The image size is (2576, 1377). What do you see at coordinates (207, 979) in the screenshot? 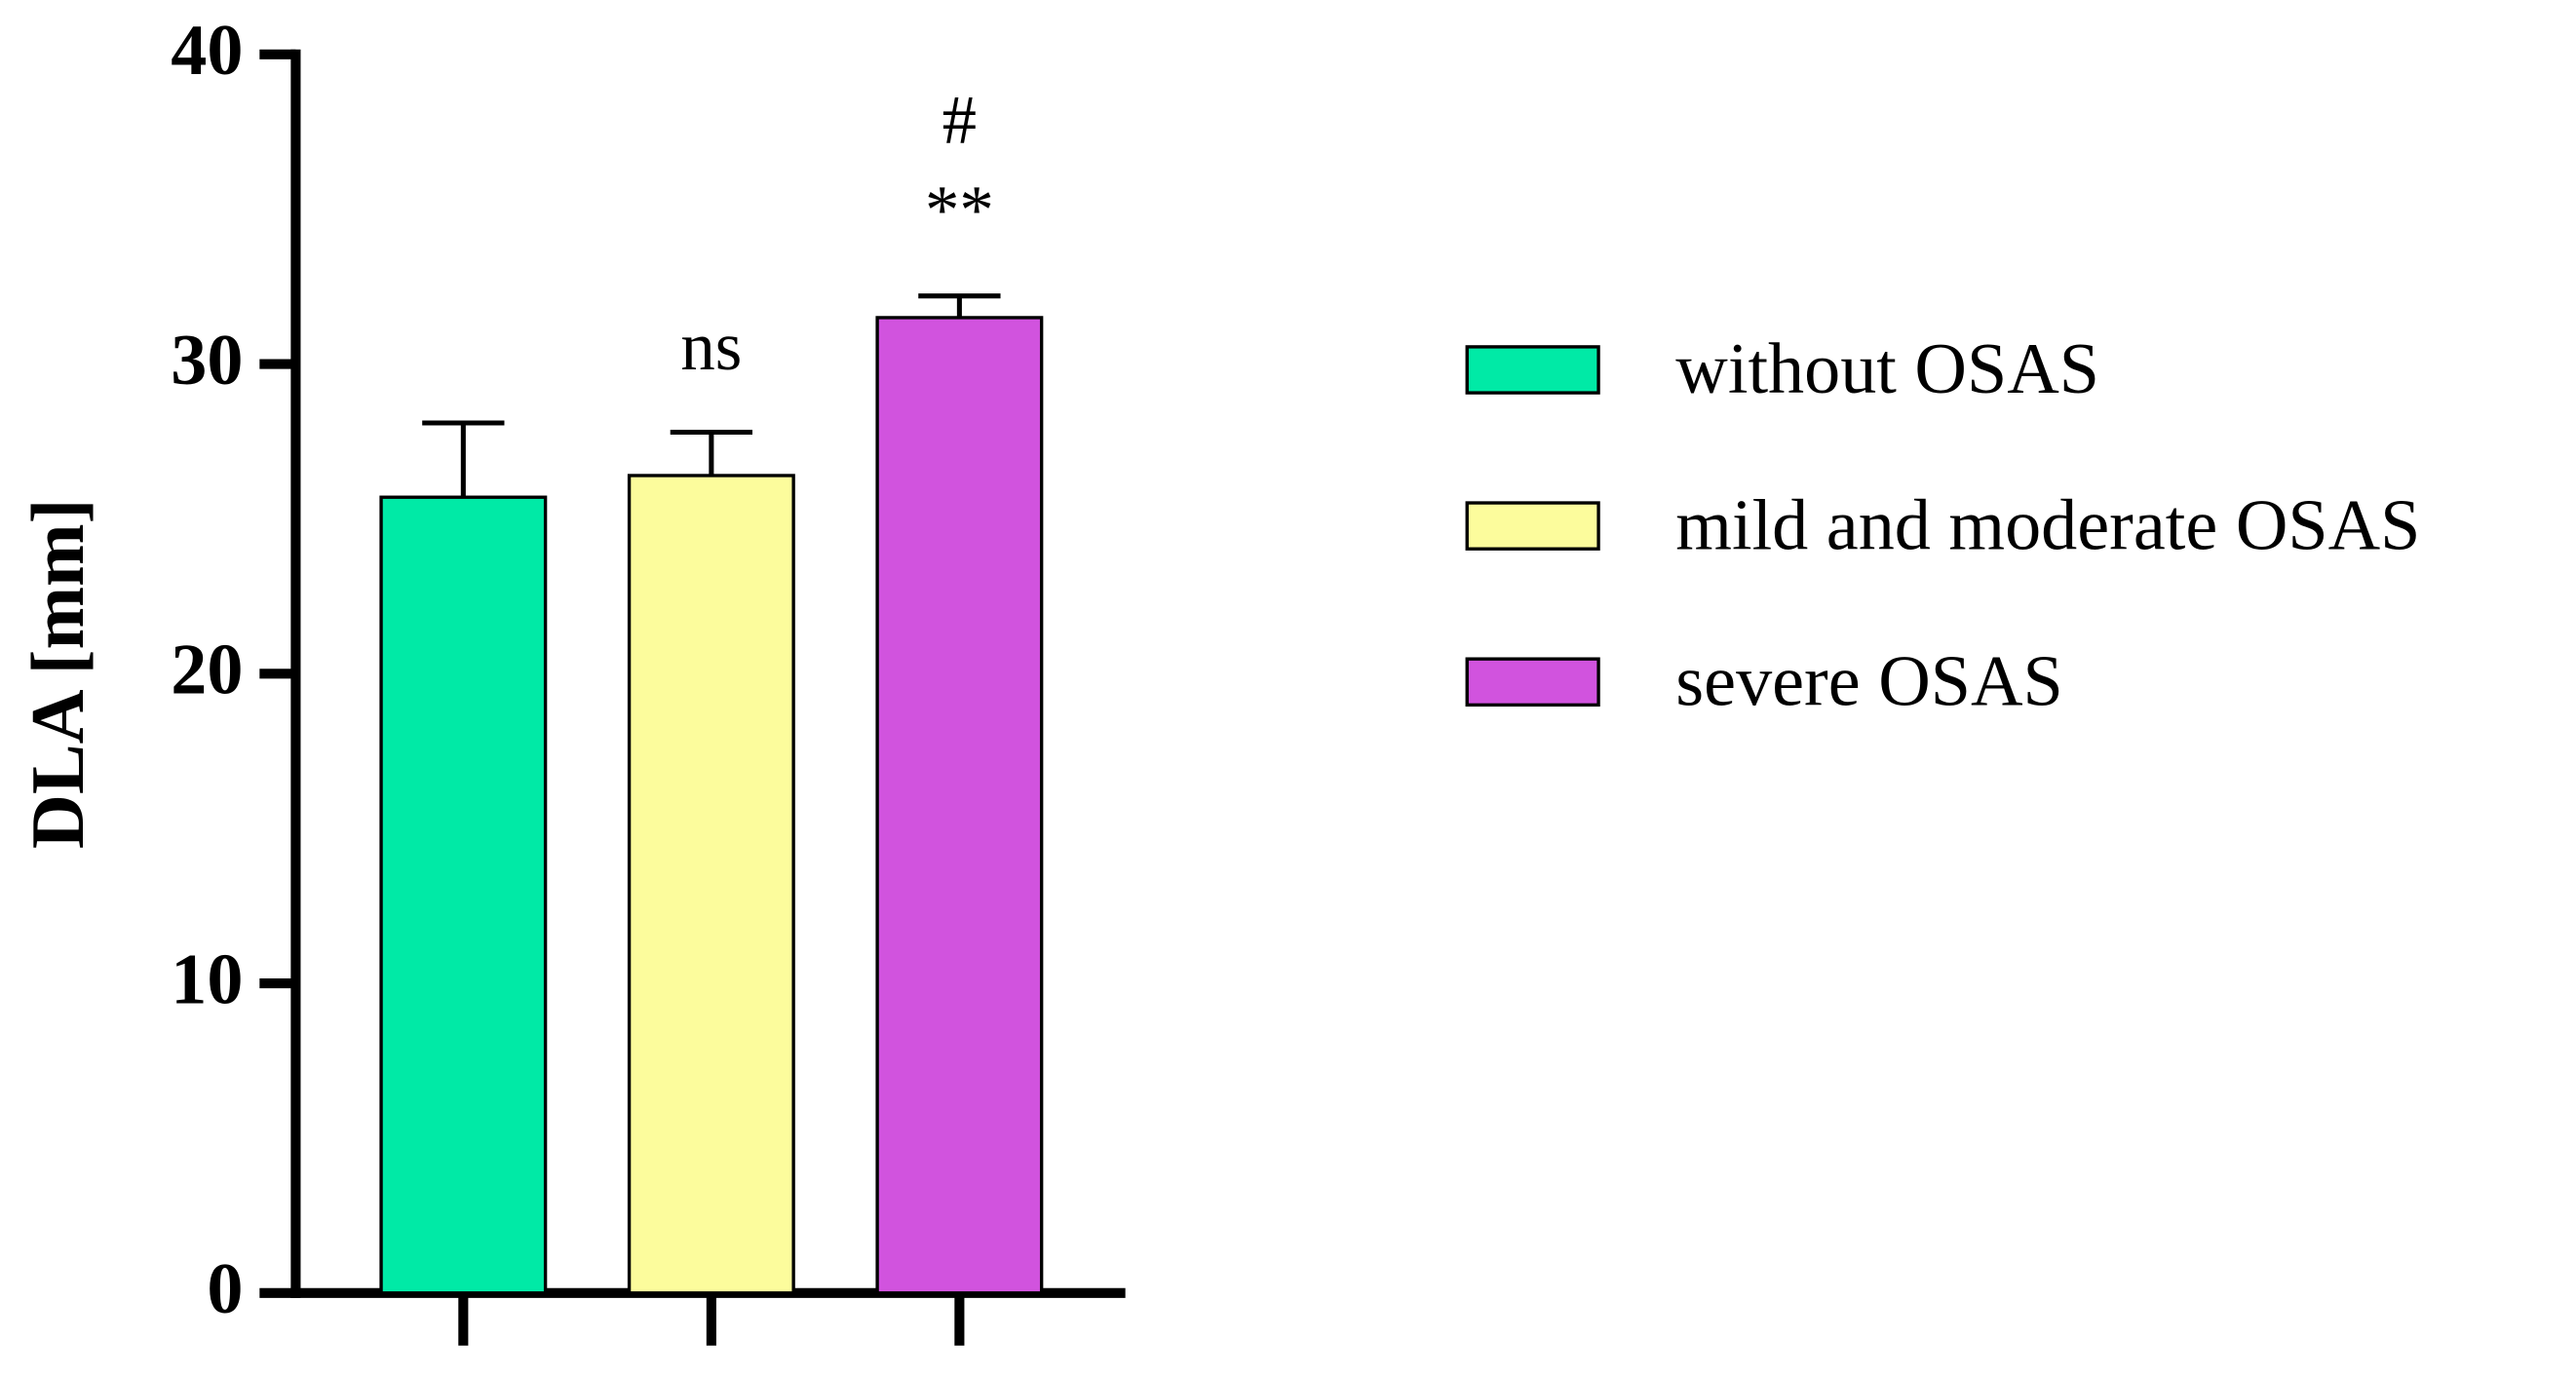
I see `y-tick-label: 10` at bounding box center [207, 979].